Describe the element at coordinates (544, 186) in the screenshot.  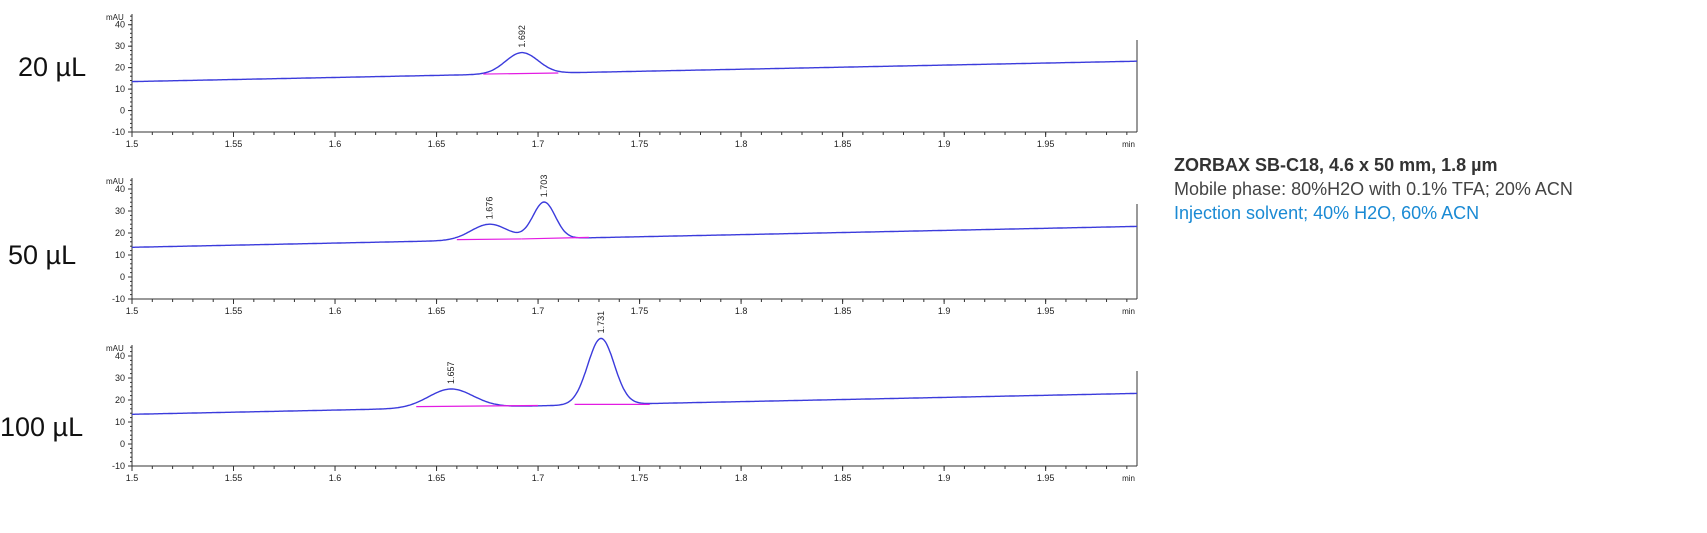
I see `peak-retention-label: 1.703` at that location.